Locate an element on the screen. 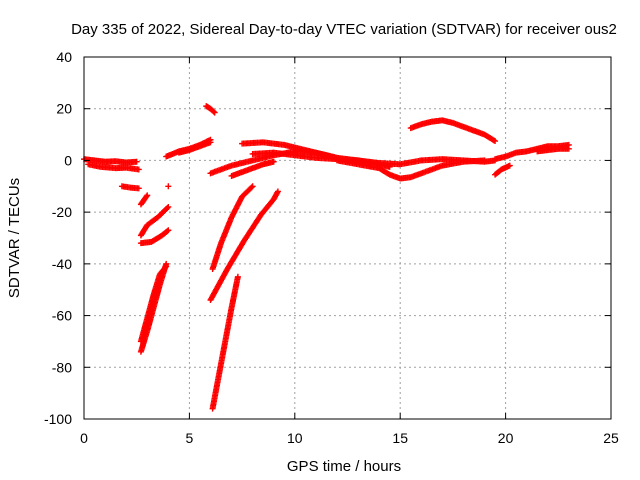 This screenshot has height=480, width=640. x-tick-label: 20 is located at coordinates (506, 438).